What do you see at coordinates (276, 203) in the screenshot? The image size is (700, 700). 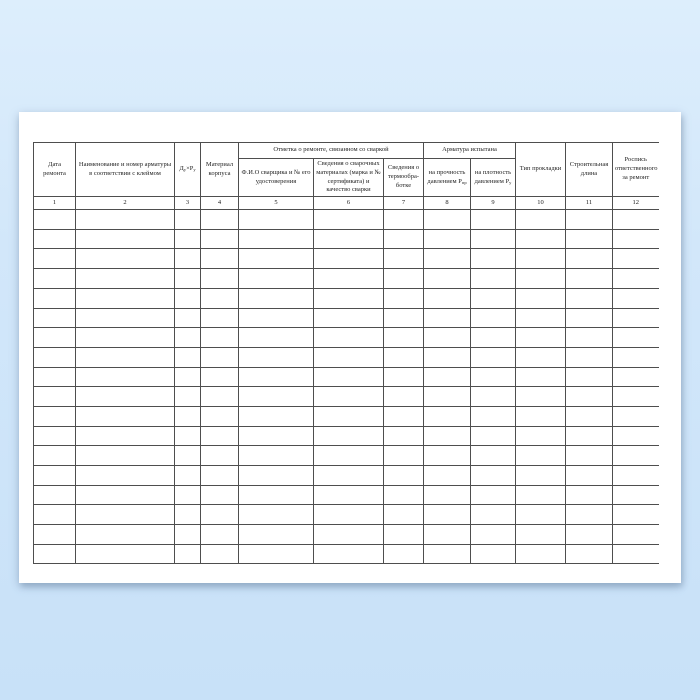 I see `column-number: 5` at bounding box center [276, 203].